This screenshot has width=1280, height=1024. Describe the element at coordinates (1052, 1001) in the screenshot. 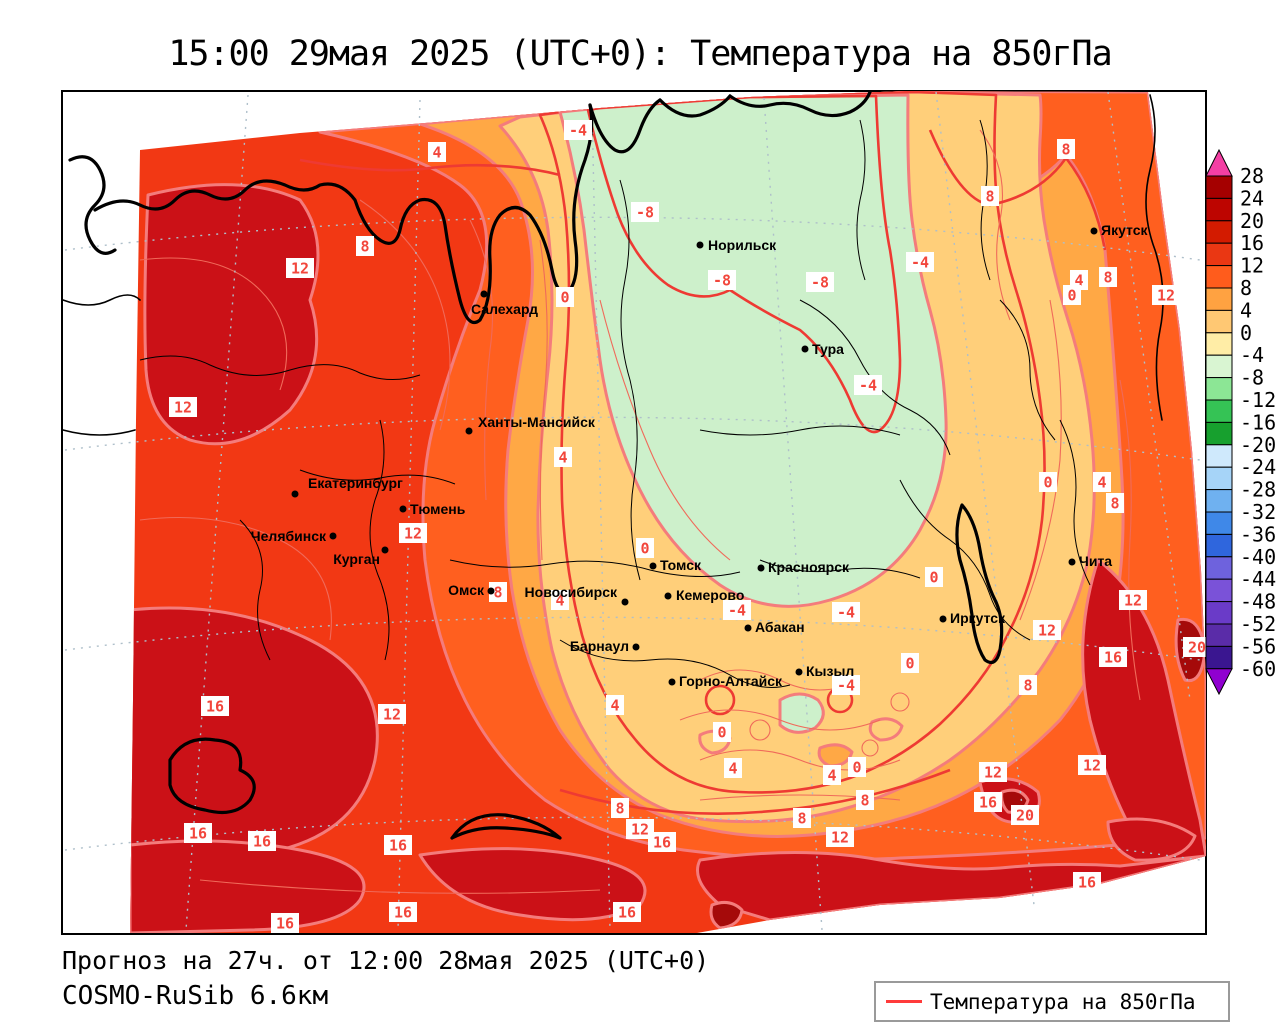

I see `legend-box: Температура на 850гПа` at that location.